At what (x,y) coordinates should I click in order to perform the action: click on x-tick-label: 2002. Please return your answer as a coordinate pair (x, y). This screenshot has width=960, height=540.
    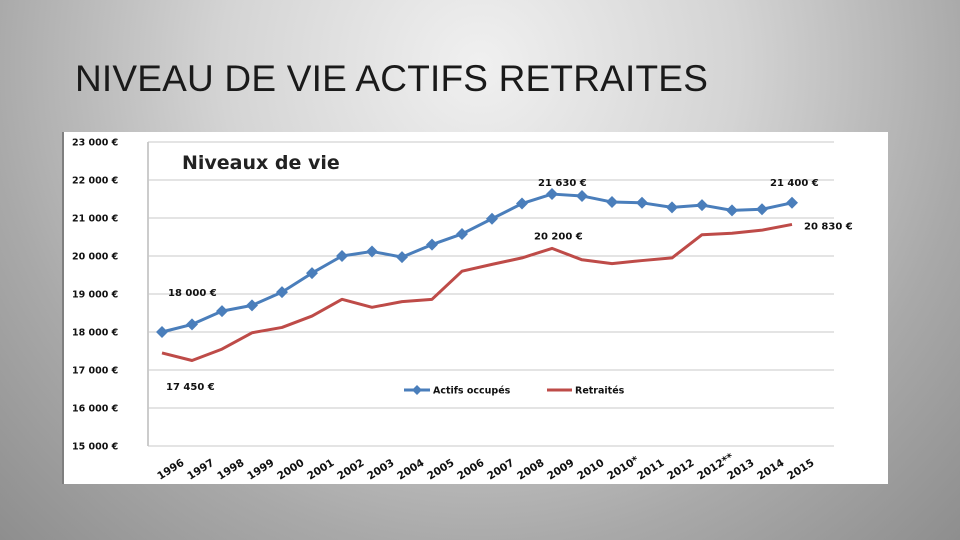
    Looking at the image, I should click on (350, 470).